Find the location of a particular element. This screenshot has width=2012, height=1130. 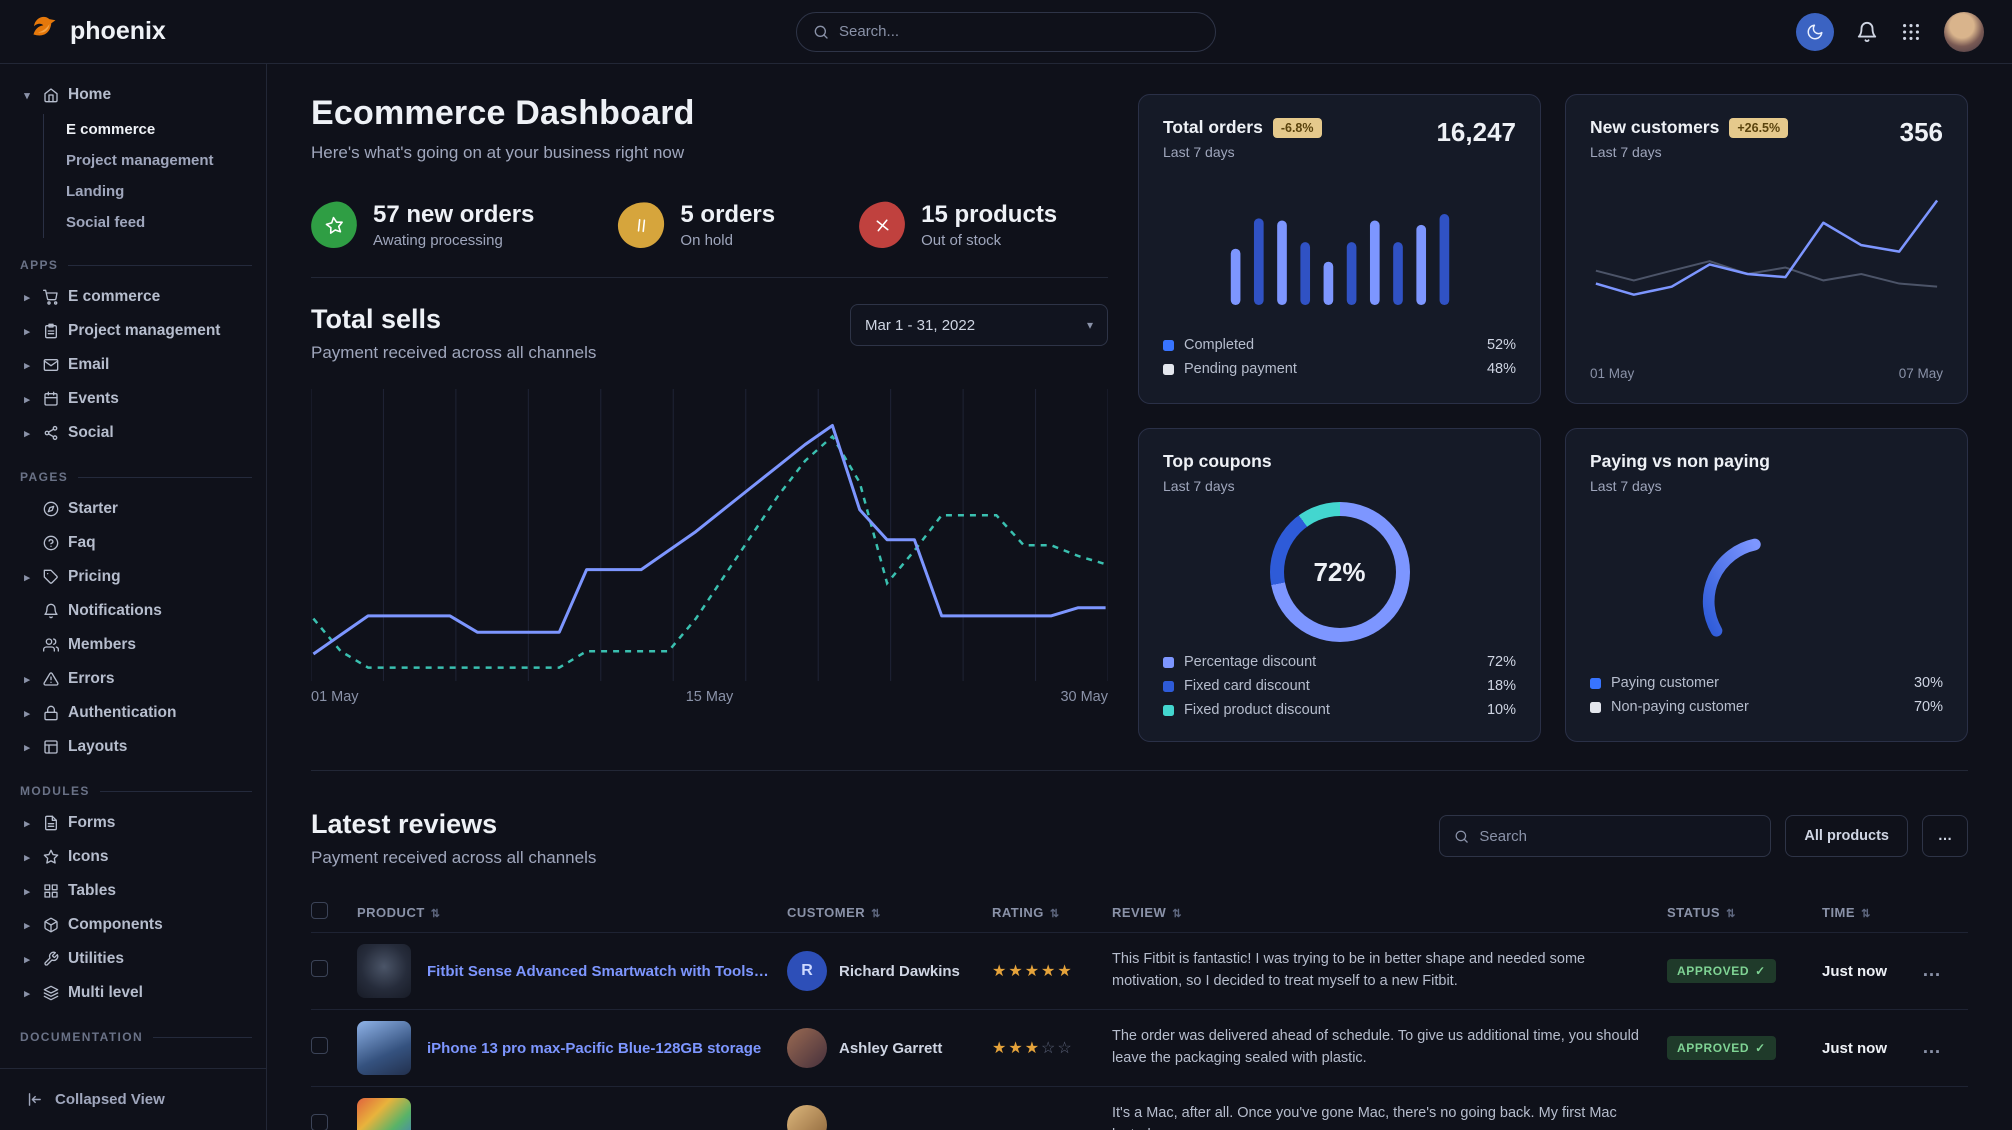

sidebar-item-social-feed: Social feed is located at coordinates (106, 222).